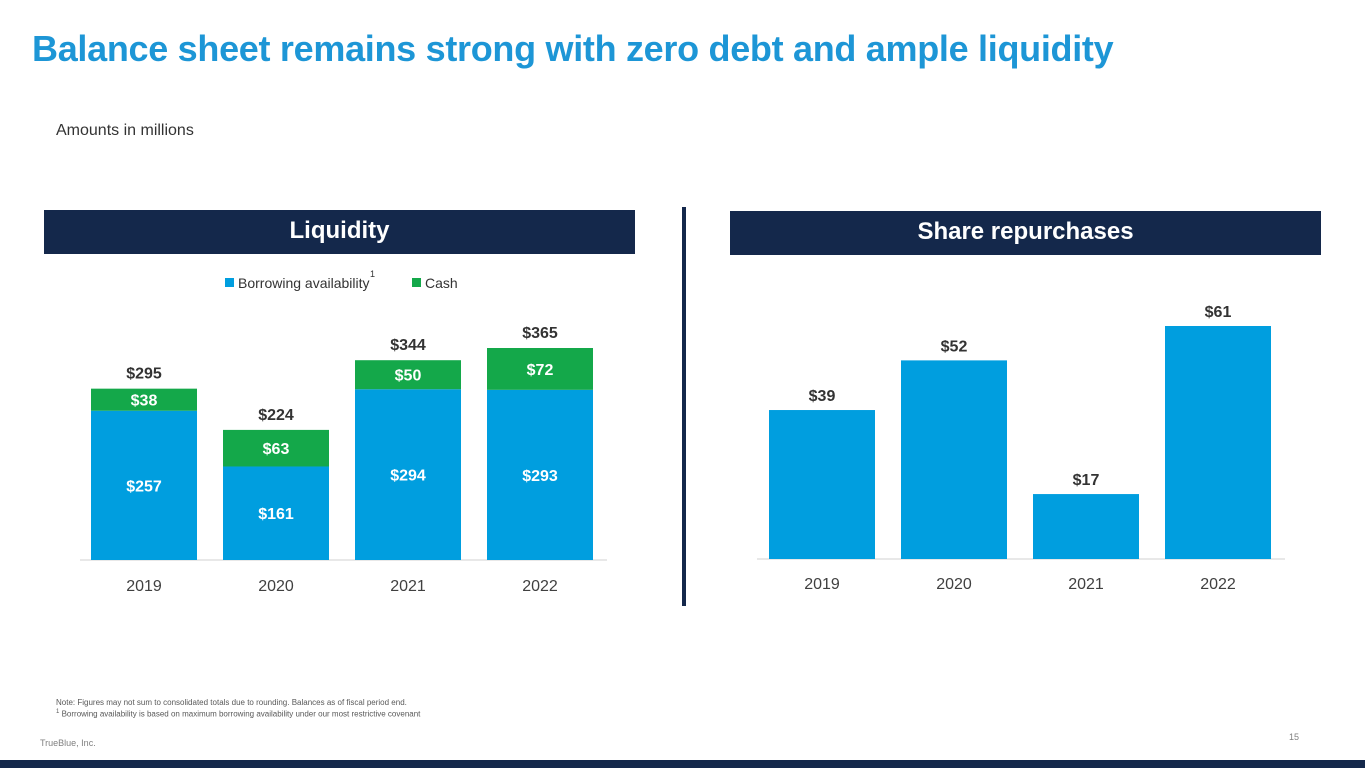 Image resolution: width=1365 pixels, height=768 pixels. I want to click on borrowing-bar-2022, so click(540, 474).